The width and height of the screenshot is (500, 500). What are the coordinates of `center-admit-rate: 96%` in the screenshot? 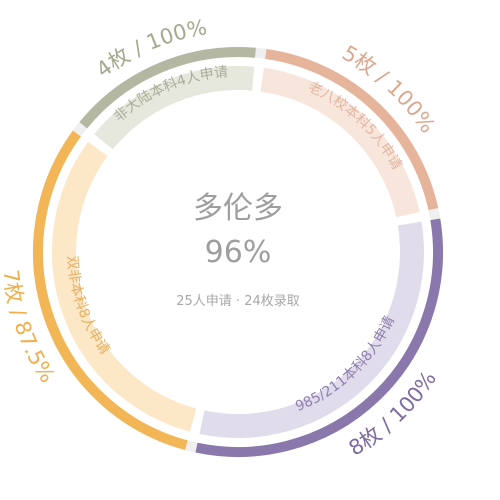 It's located at (238, 252).